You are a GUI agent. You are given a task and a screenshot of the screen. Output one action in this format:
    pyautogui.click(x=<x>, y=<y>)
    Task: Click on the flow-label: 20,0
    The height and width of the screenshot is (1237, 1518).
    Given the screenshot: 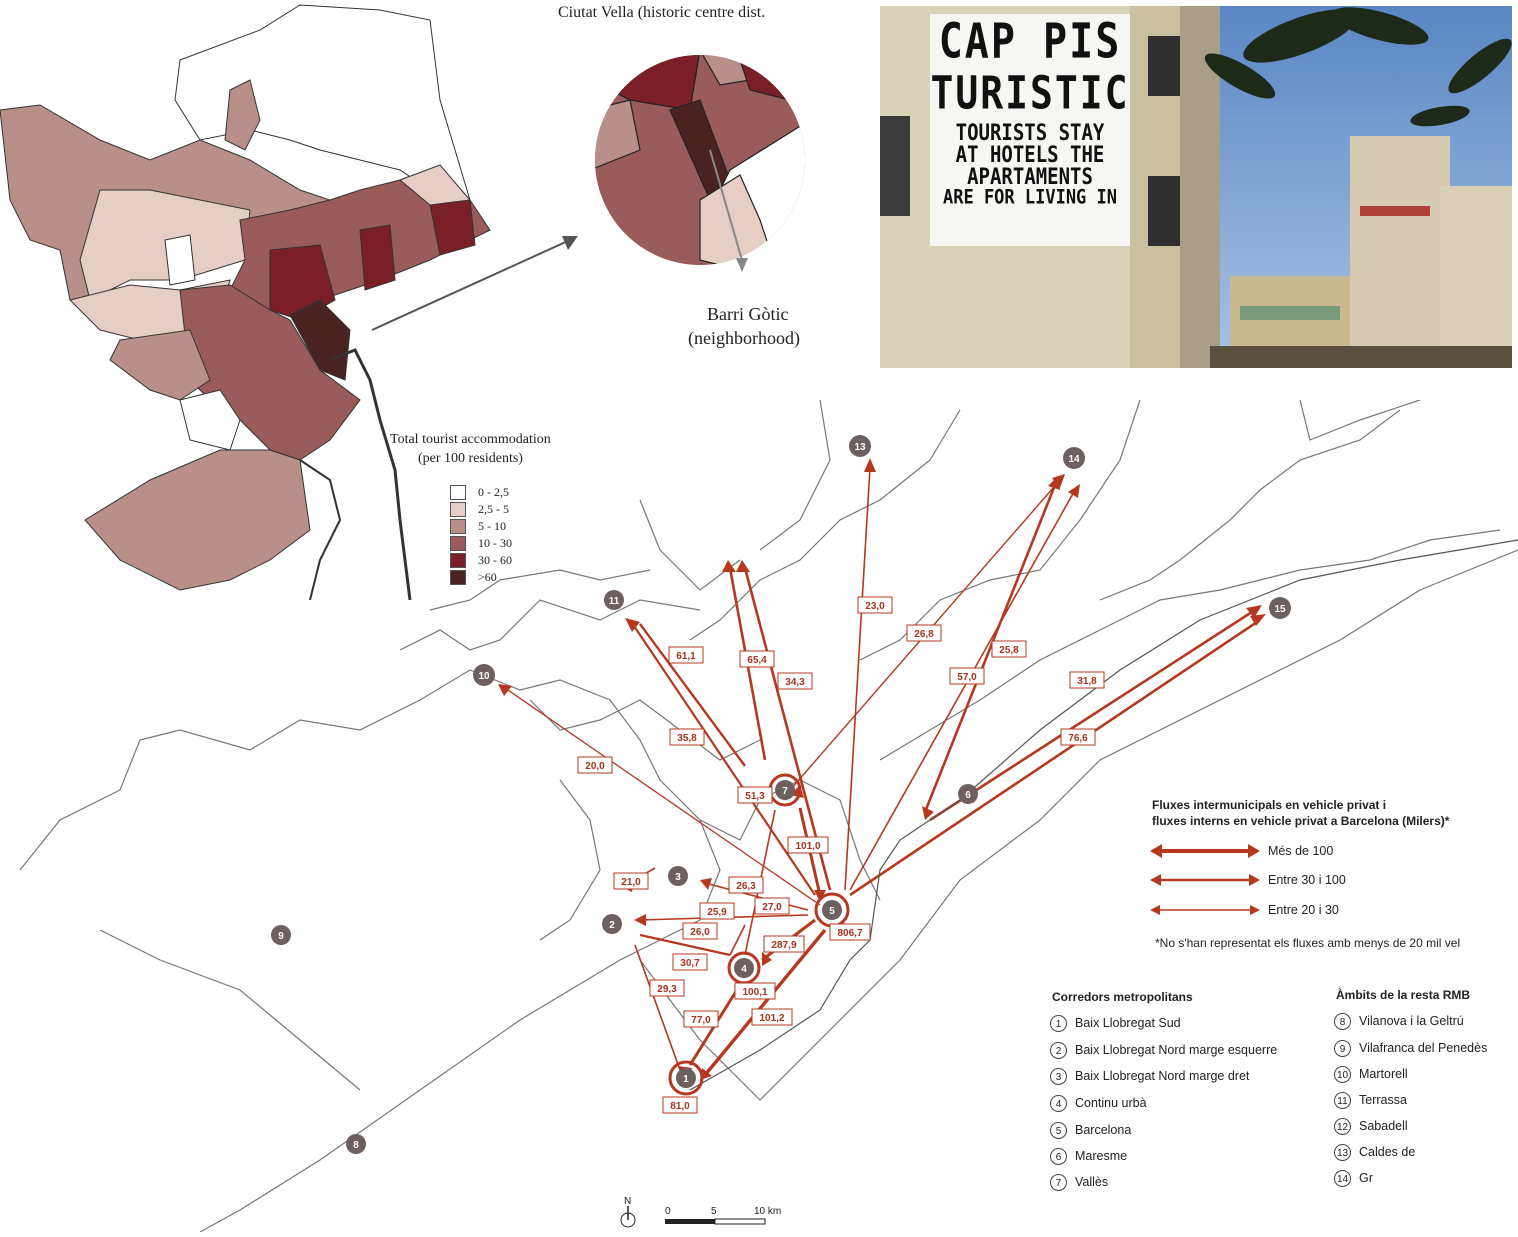 What is the action you would take?
    pyautogui.click(x=595, y=765)
    